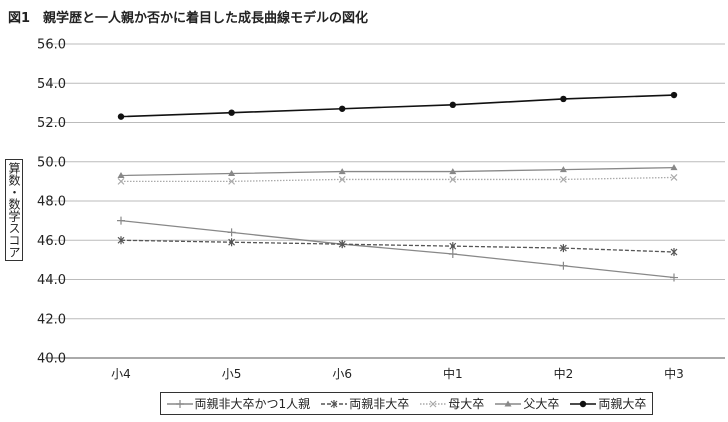  What do you see at coordinates (51, 84) in the screenshot?
I see `y-tick-label: 54.0` at bounding box center [51, 84].